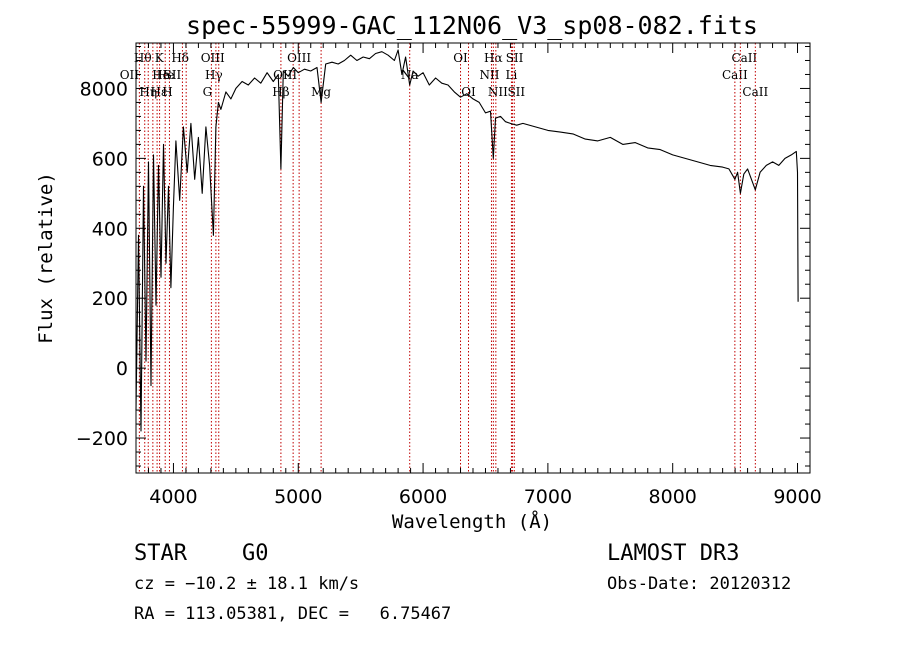 This screenshot has width=900, height=649. I want to click on line-marker-label: Hβ, so click(280, 92).